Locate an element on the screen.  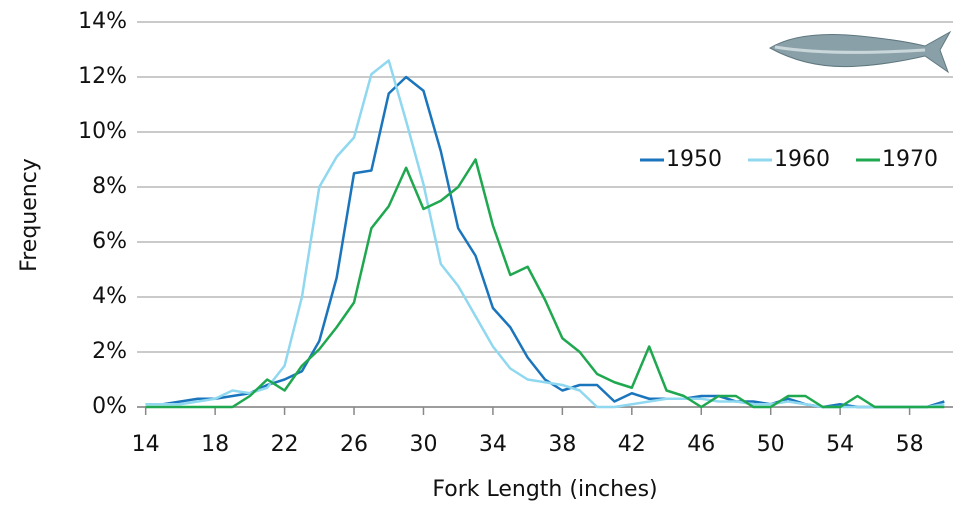
y-axis-label: Frequency is located at coordinates (29, 215).